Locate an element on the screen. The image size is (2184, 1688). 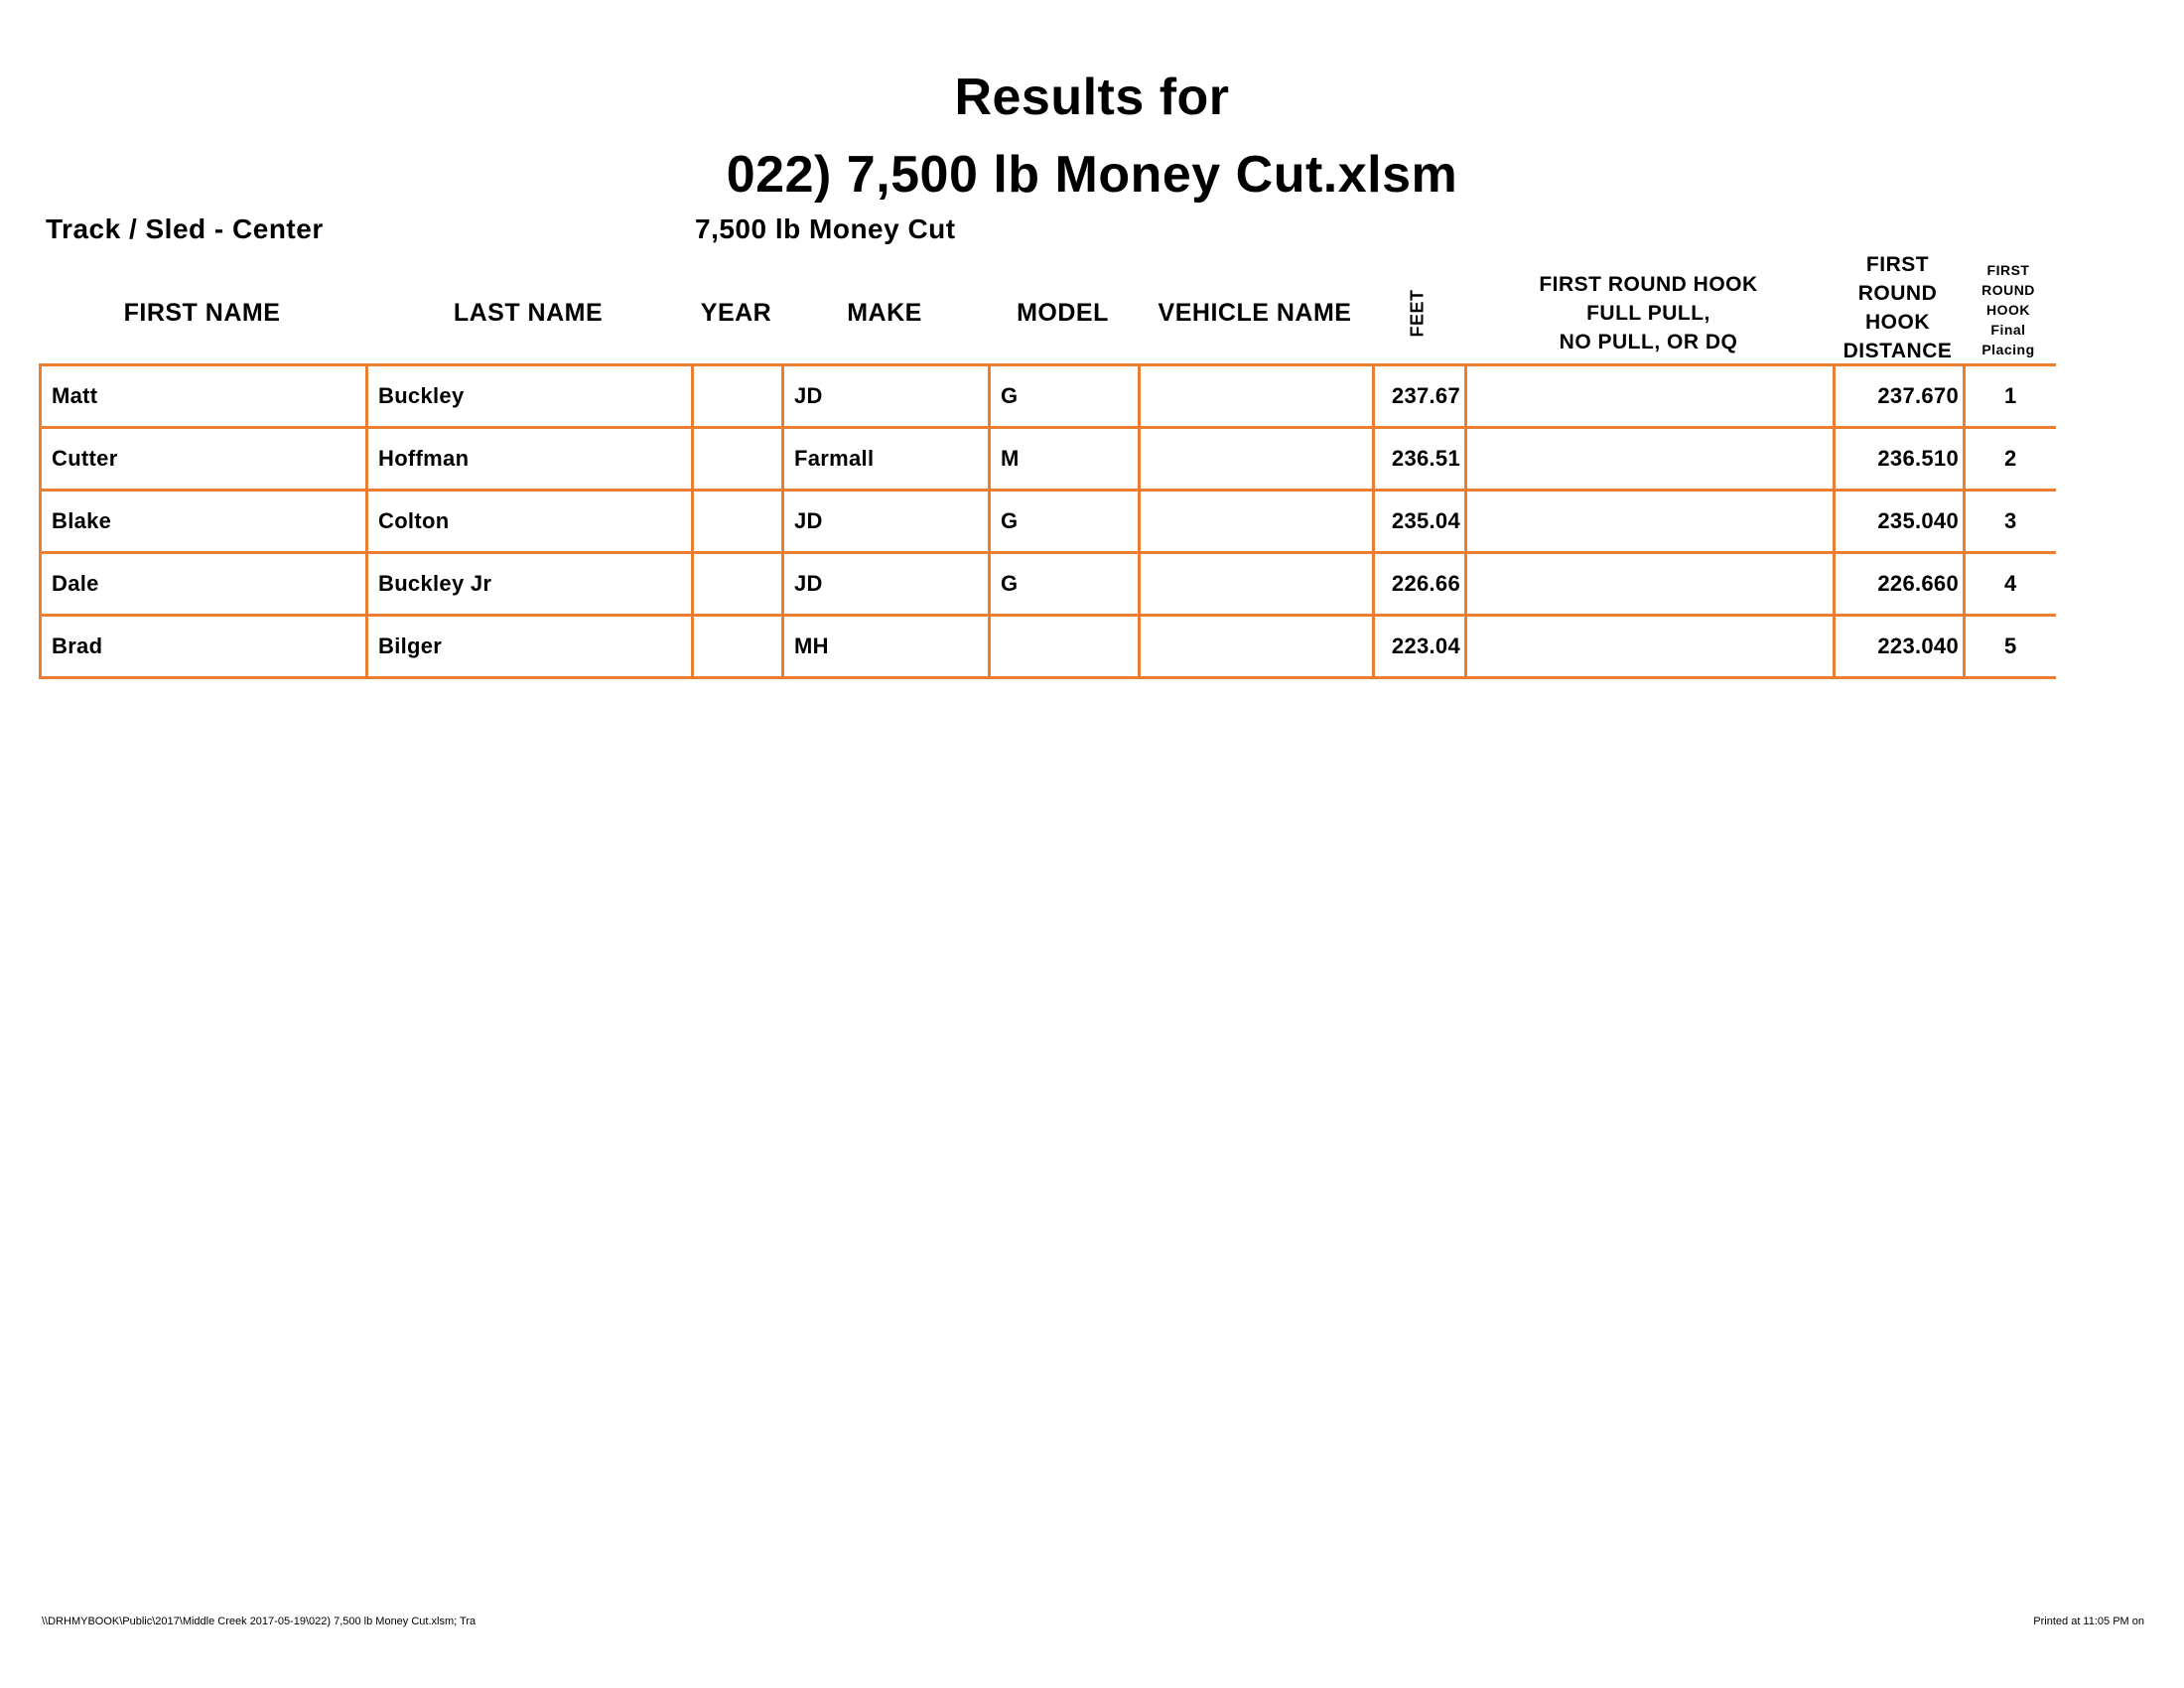
cell-feet: 235.04 is located at coordinates (1419, 521).